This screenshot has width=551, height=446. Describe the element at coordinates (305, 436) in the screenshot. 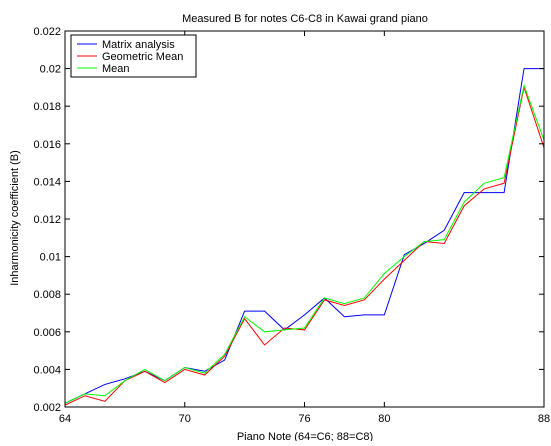

I see `x-axis-label: Piano Note (64=C6; 88=C8)` at that location.